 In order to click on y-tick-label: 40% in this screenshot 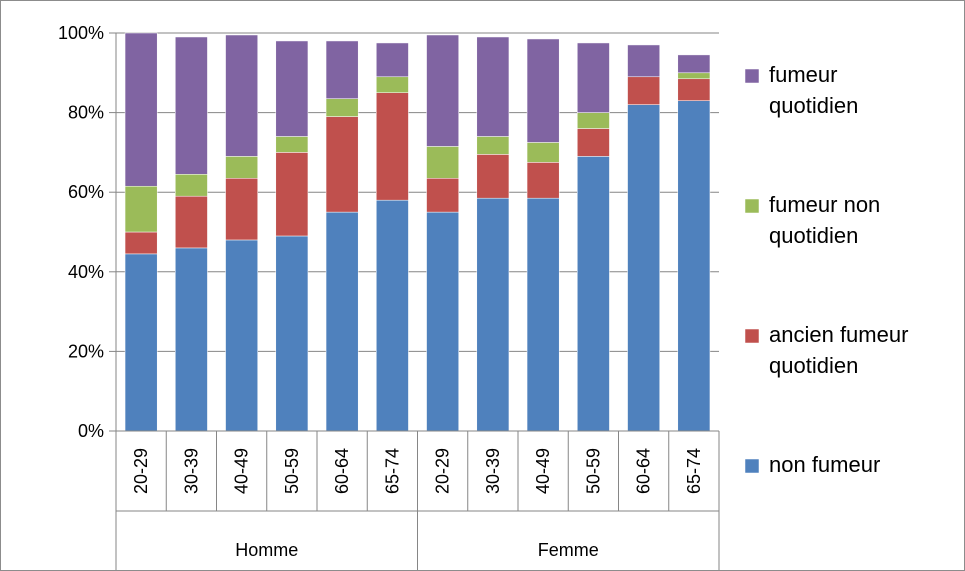, I will do `click(86, 272)`.